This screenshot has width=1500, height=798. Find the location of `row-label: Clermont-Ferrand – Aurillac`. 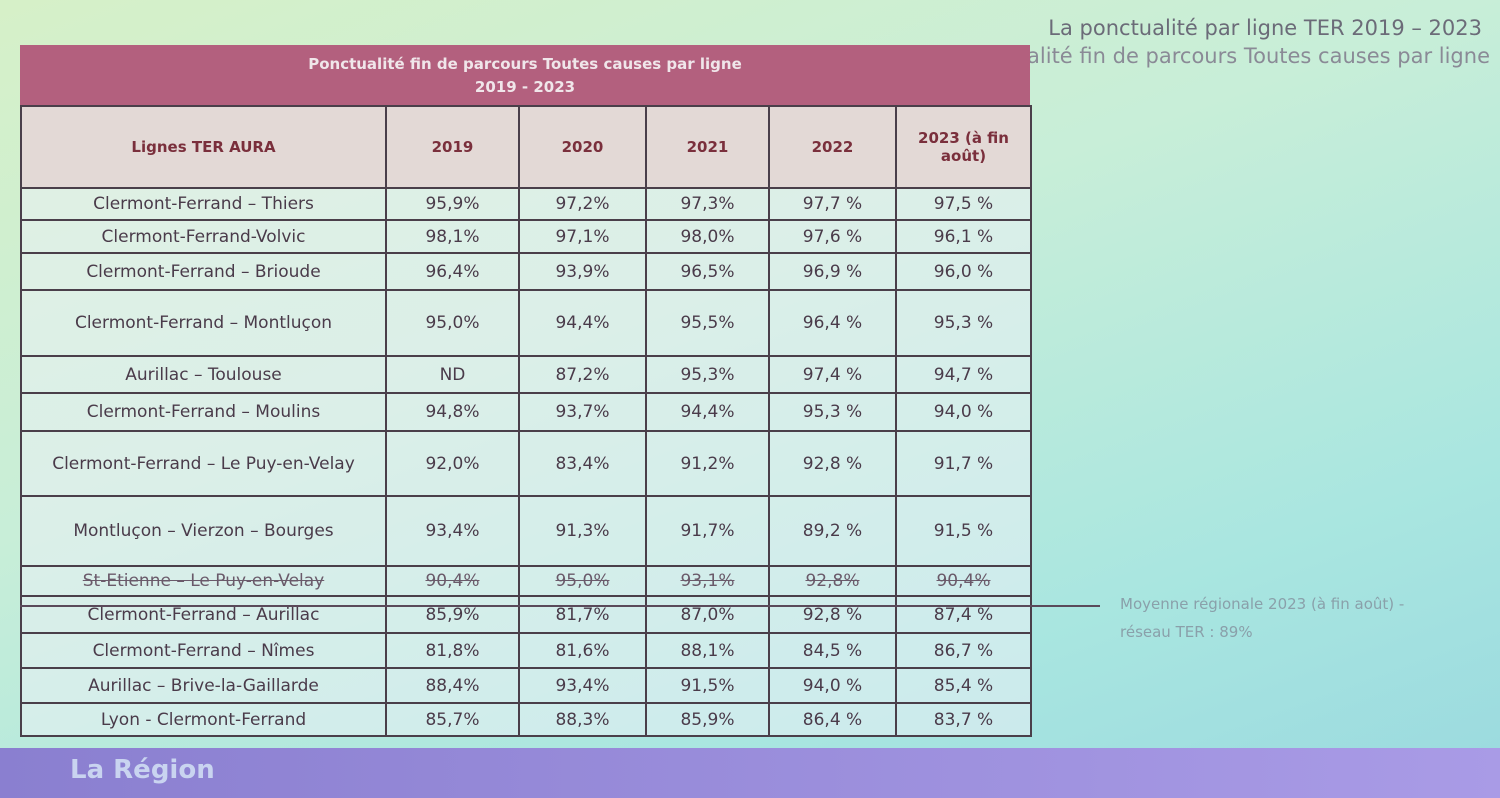

row-label: Clermont-Ferrand – Aurillac is located at coordinates (203, 614).